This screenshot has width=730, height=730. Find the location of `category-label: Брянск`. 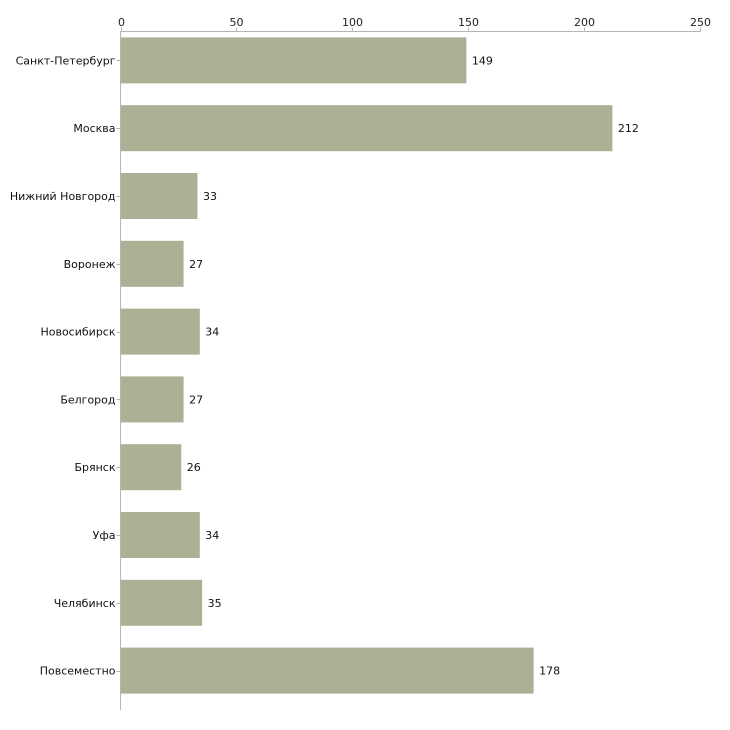

category-label: Брянск is located at coordinates (94, 467).